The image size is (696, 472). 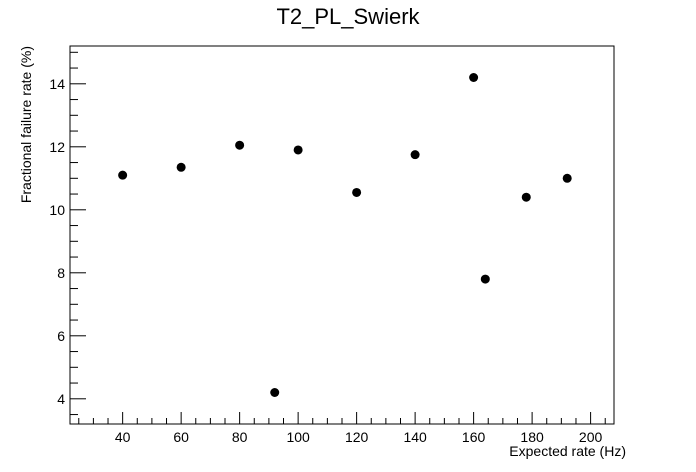 What do you see at coordinates (61, 399) in the screenshot?
I see `y-tick-label: 4` at bounding box center [61, 399].